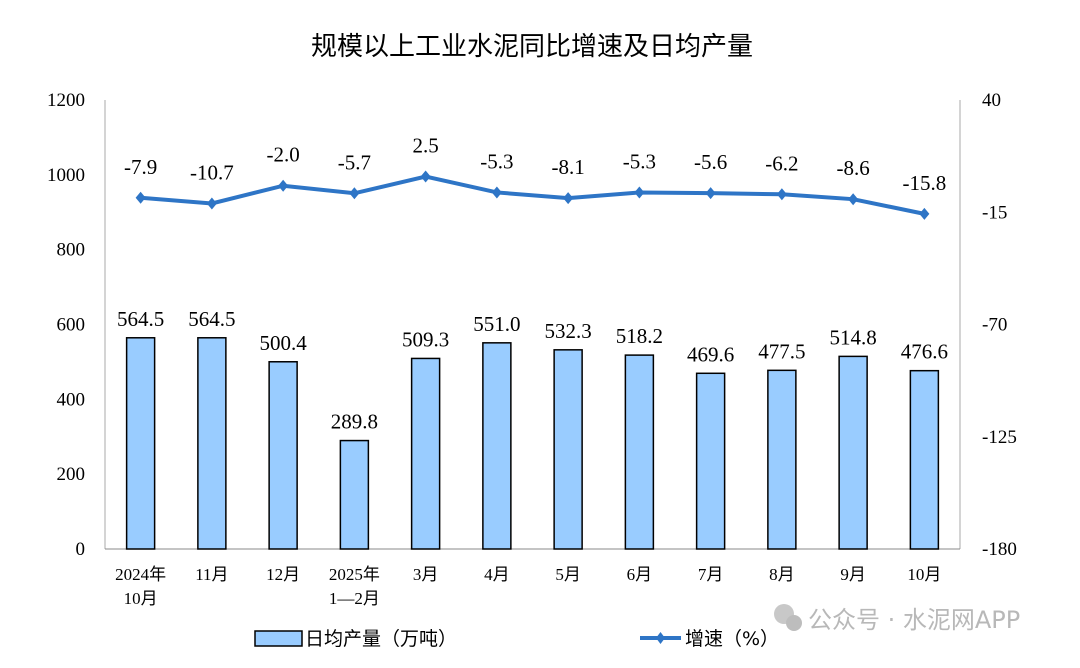 The width and height of the screenshot is (1080, 668). I want to click on watermark: 公众号 · 水泥网APP, so click(897, 619).